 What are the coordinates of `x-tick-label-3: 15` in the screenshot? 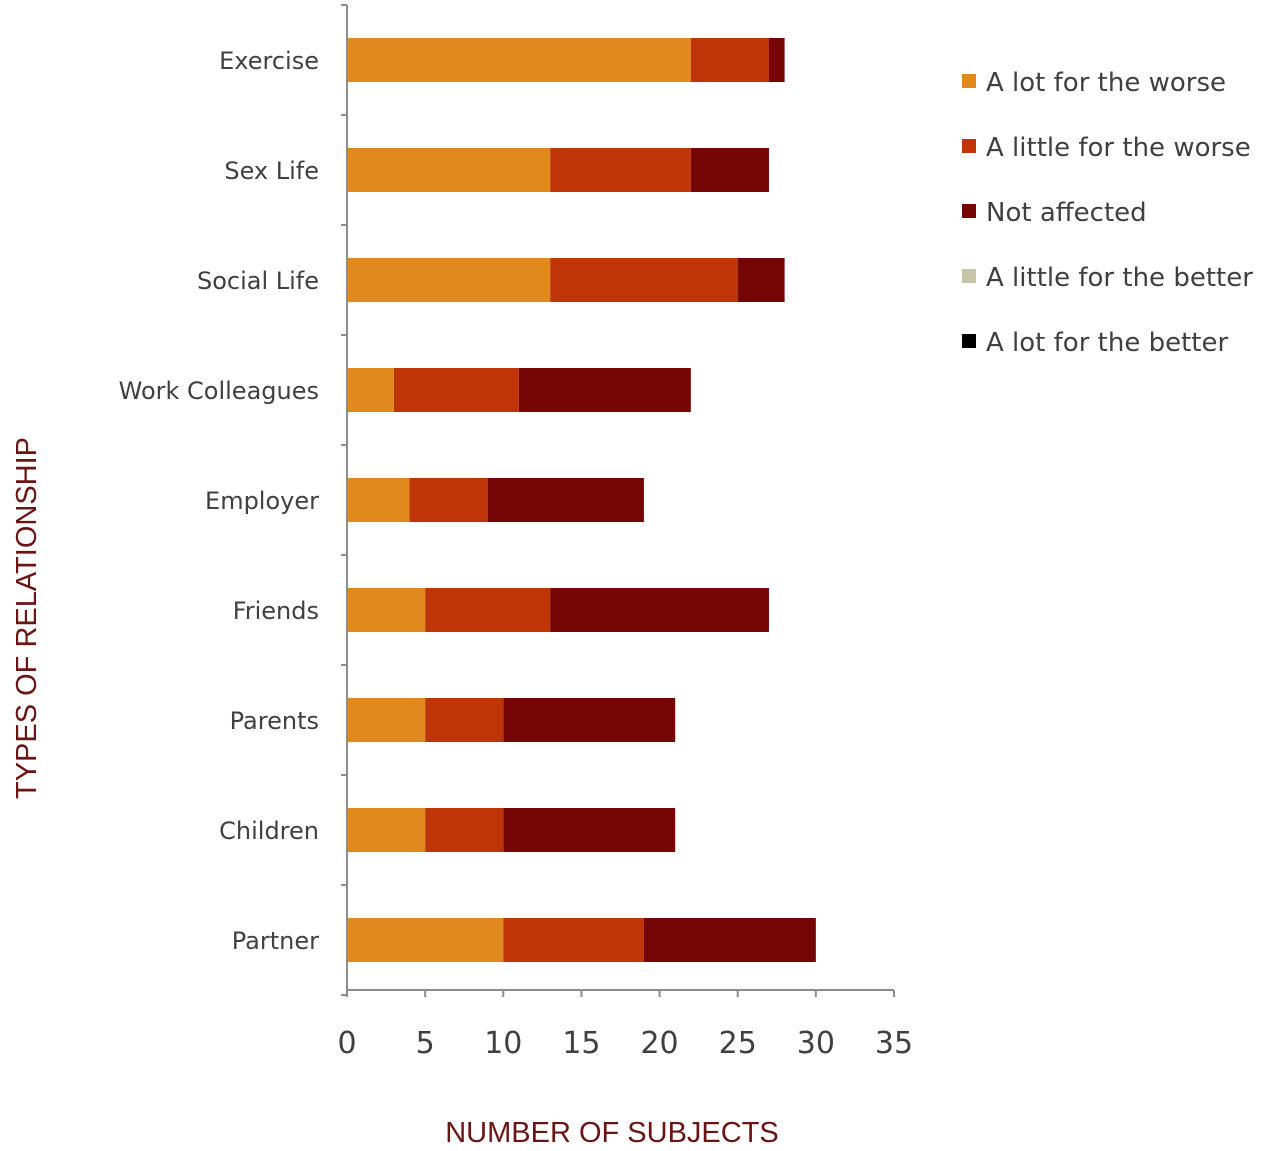 It's located at (581, 1043).